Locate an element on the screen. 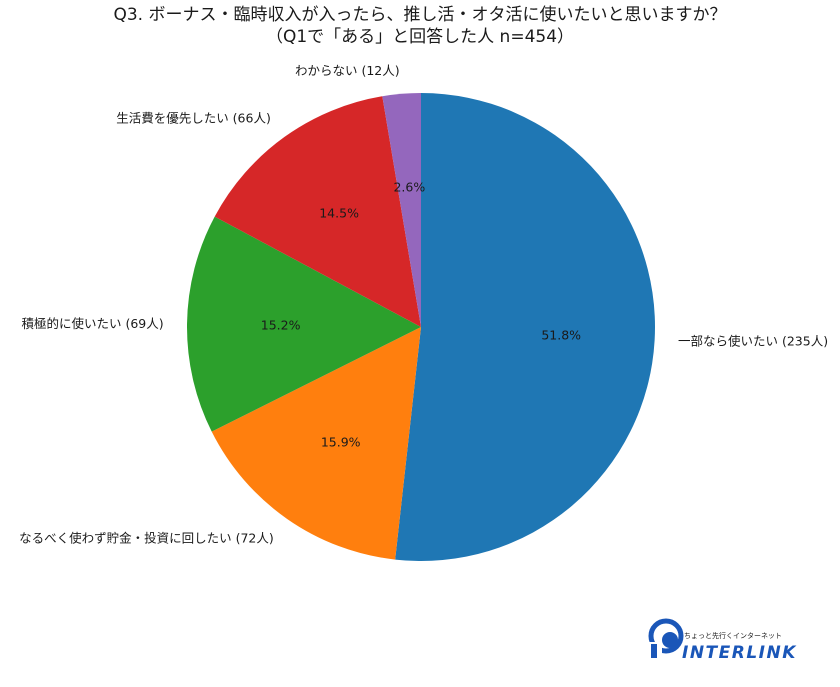 This screenshot has height=687, width=840. interlink-logo: ちょっと先行くインターネット INTERLINK is located at coordinates (728, 641).